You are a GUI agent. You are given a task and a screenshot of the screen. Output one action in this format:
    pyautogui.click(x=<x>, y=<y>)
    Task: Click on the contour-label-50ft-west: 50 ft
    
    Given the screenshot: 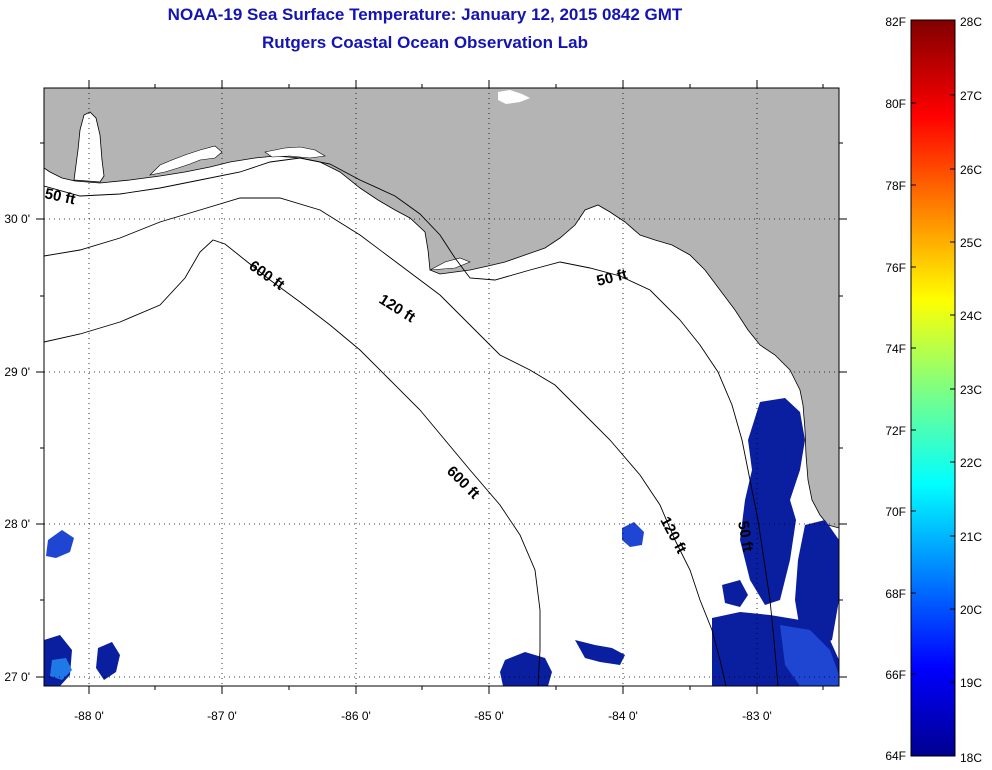 What is the action you would take?
    pyautogui.click(x=60, y=196)
    